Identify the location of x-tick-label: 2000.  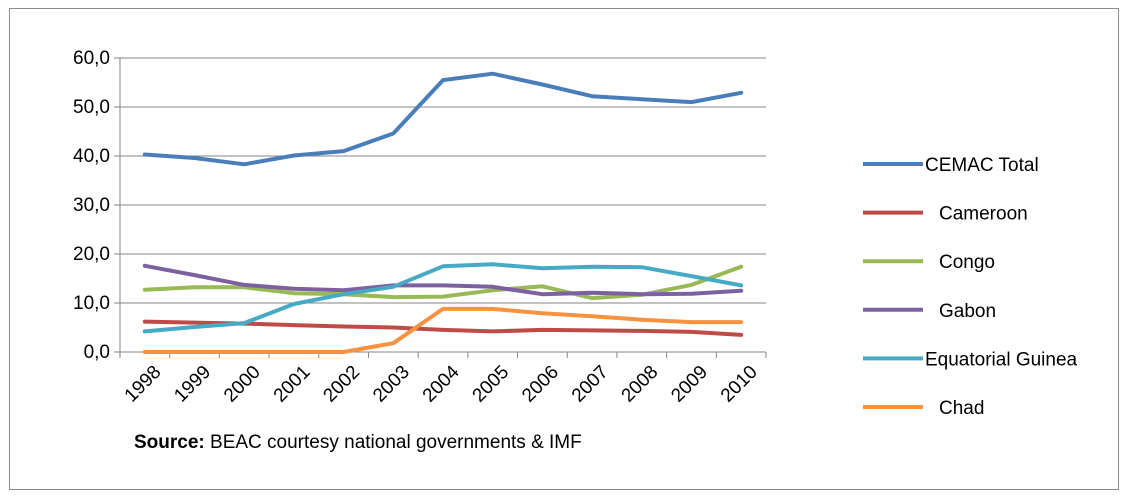
(242, 384).